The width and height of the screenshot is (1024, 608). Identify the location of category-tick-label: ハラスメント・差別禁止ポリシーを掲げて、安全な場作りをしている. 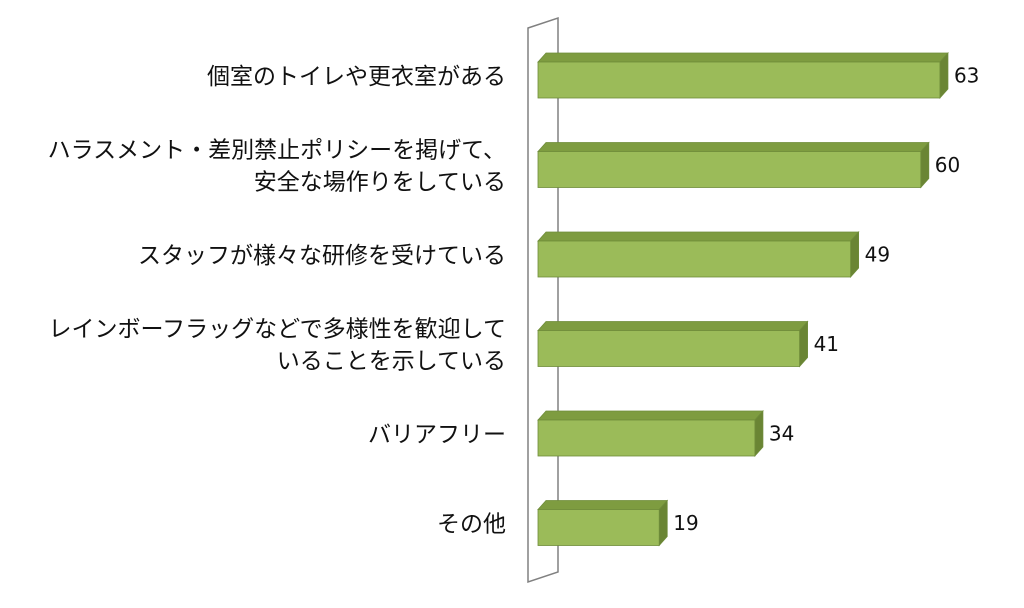
(277, 166).